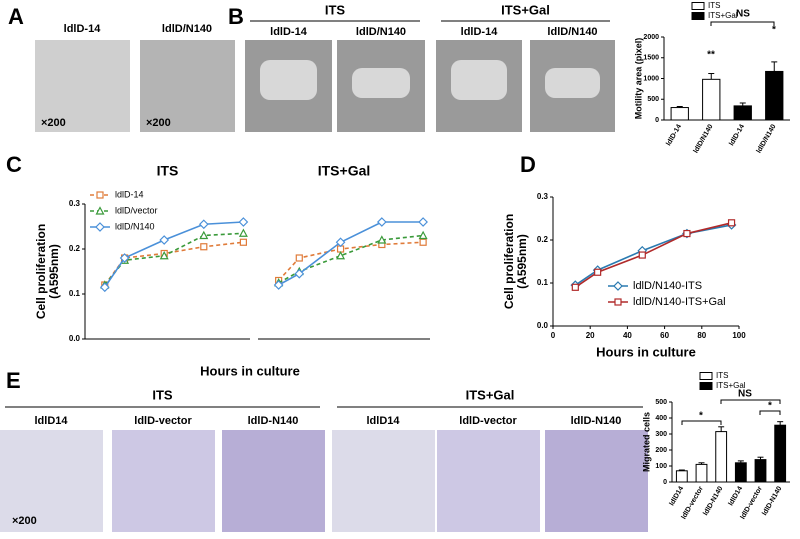 This screenshot has width=800, height=539. Describe the element at coordinates (525, 9) in the screenshot. I see `group-label: ITS+Gal` at that location.